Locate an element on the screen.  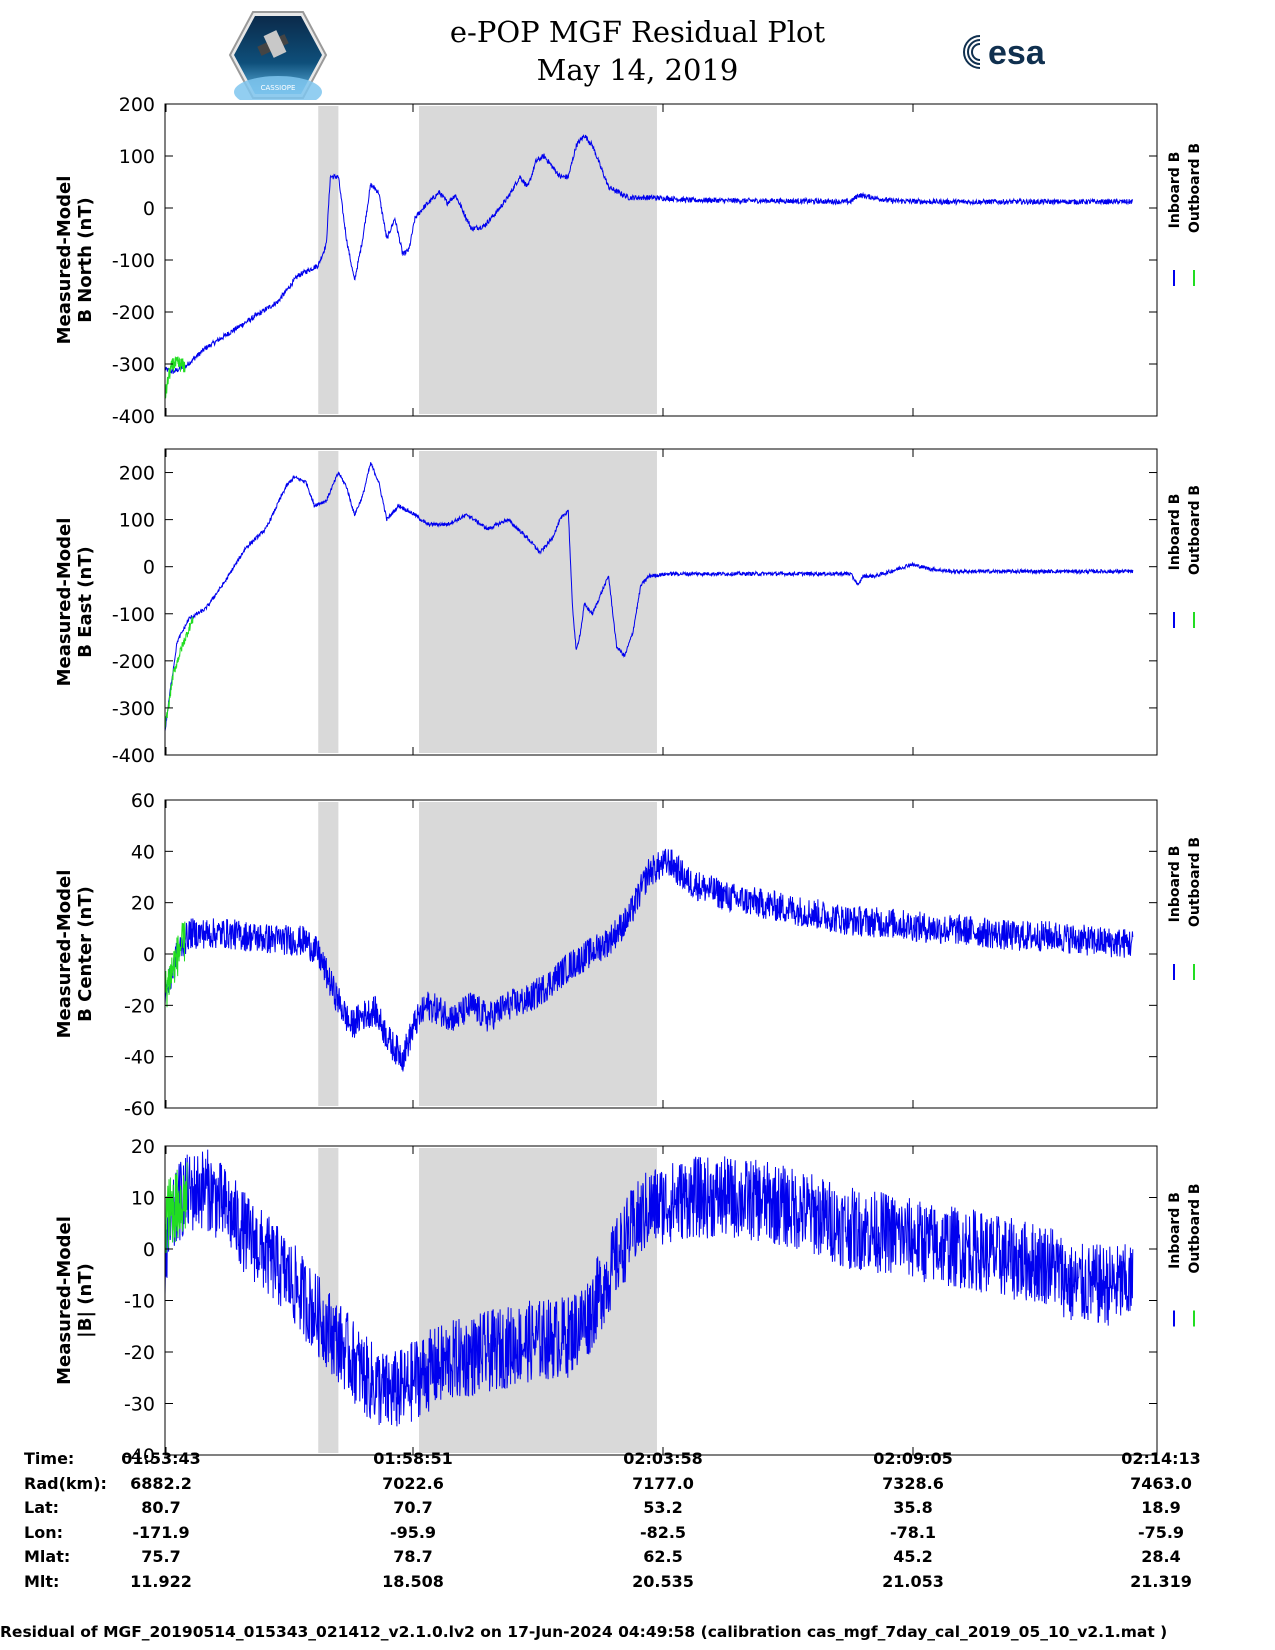
row-label-mlat: Mlat: is located at coordinates (47, 1557).